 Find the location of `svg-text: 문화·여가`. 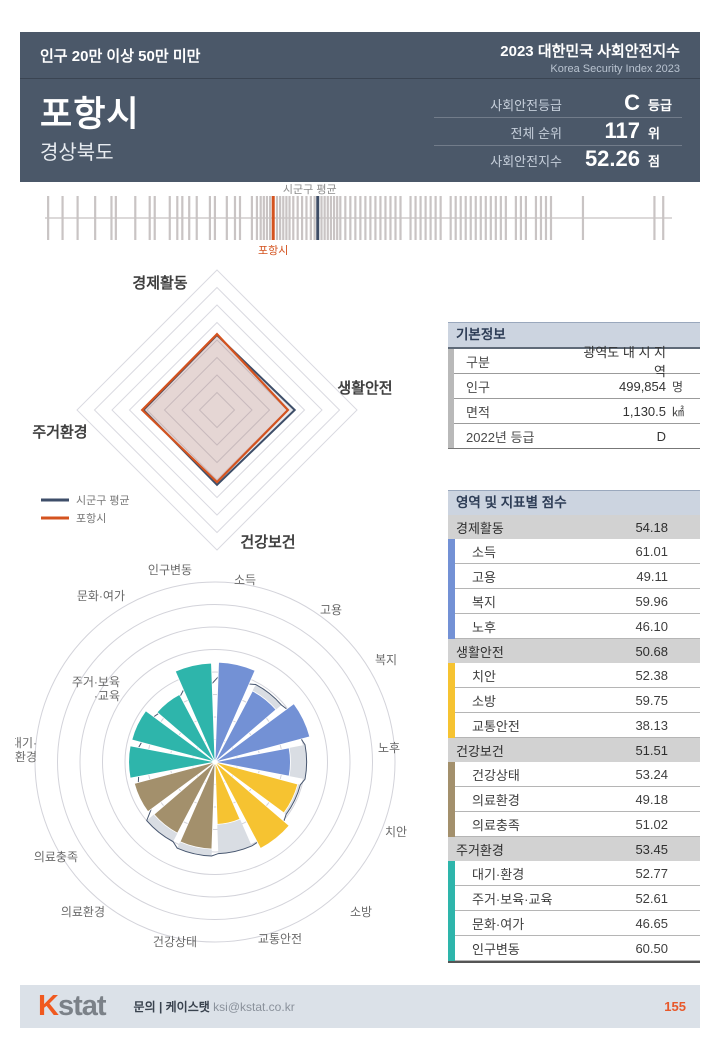

svg-text: 문화·여가 is located at coordinates (101, 596).